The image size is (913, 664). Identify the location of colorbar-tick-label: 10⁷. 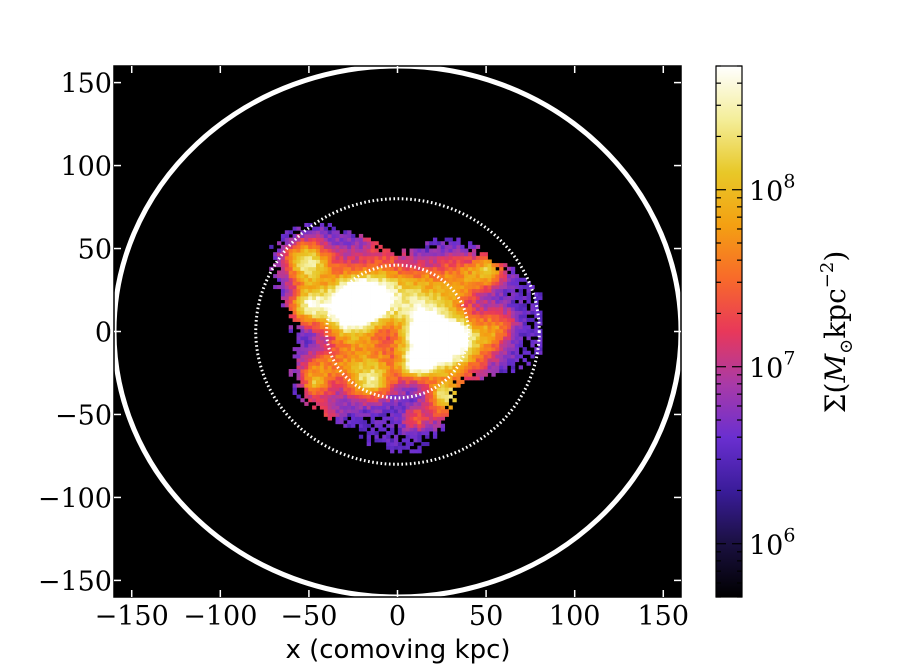
(772, 366).